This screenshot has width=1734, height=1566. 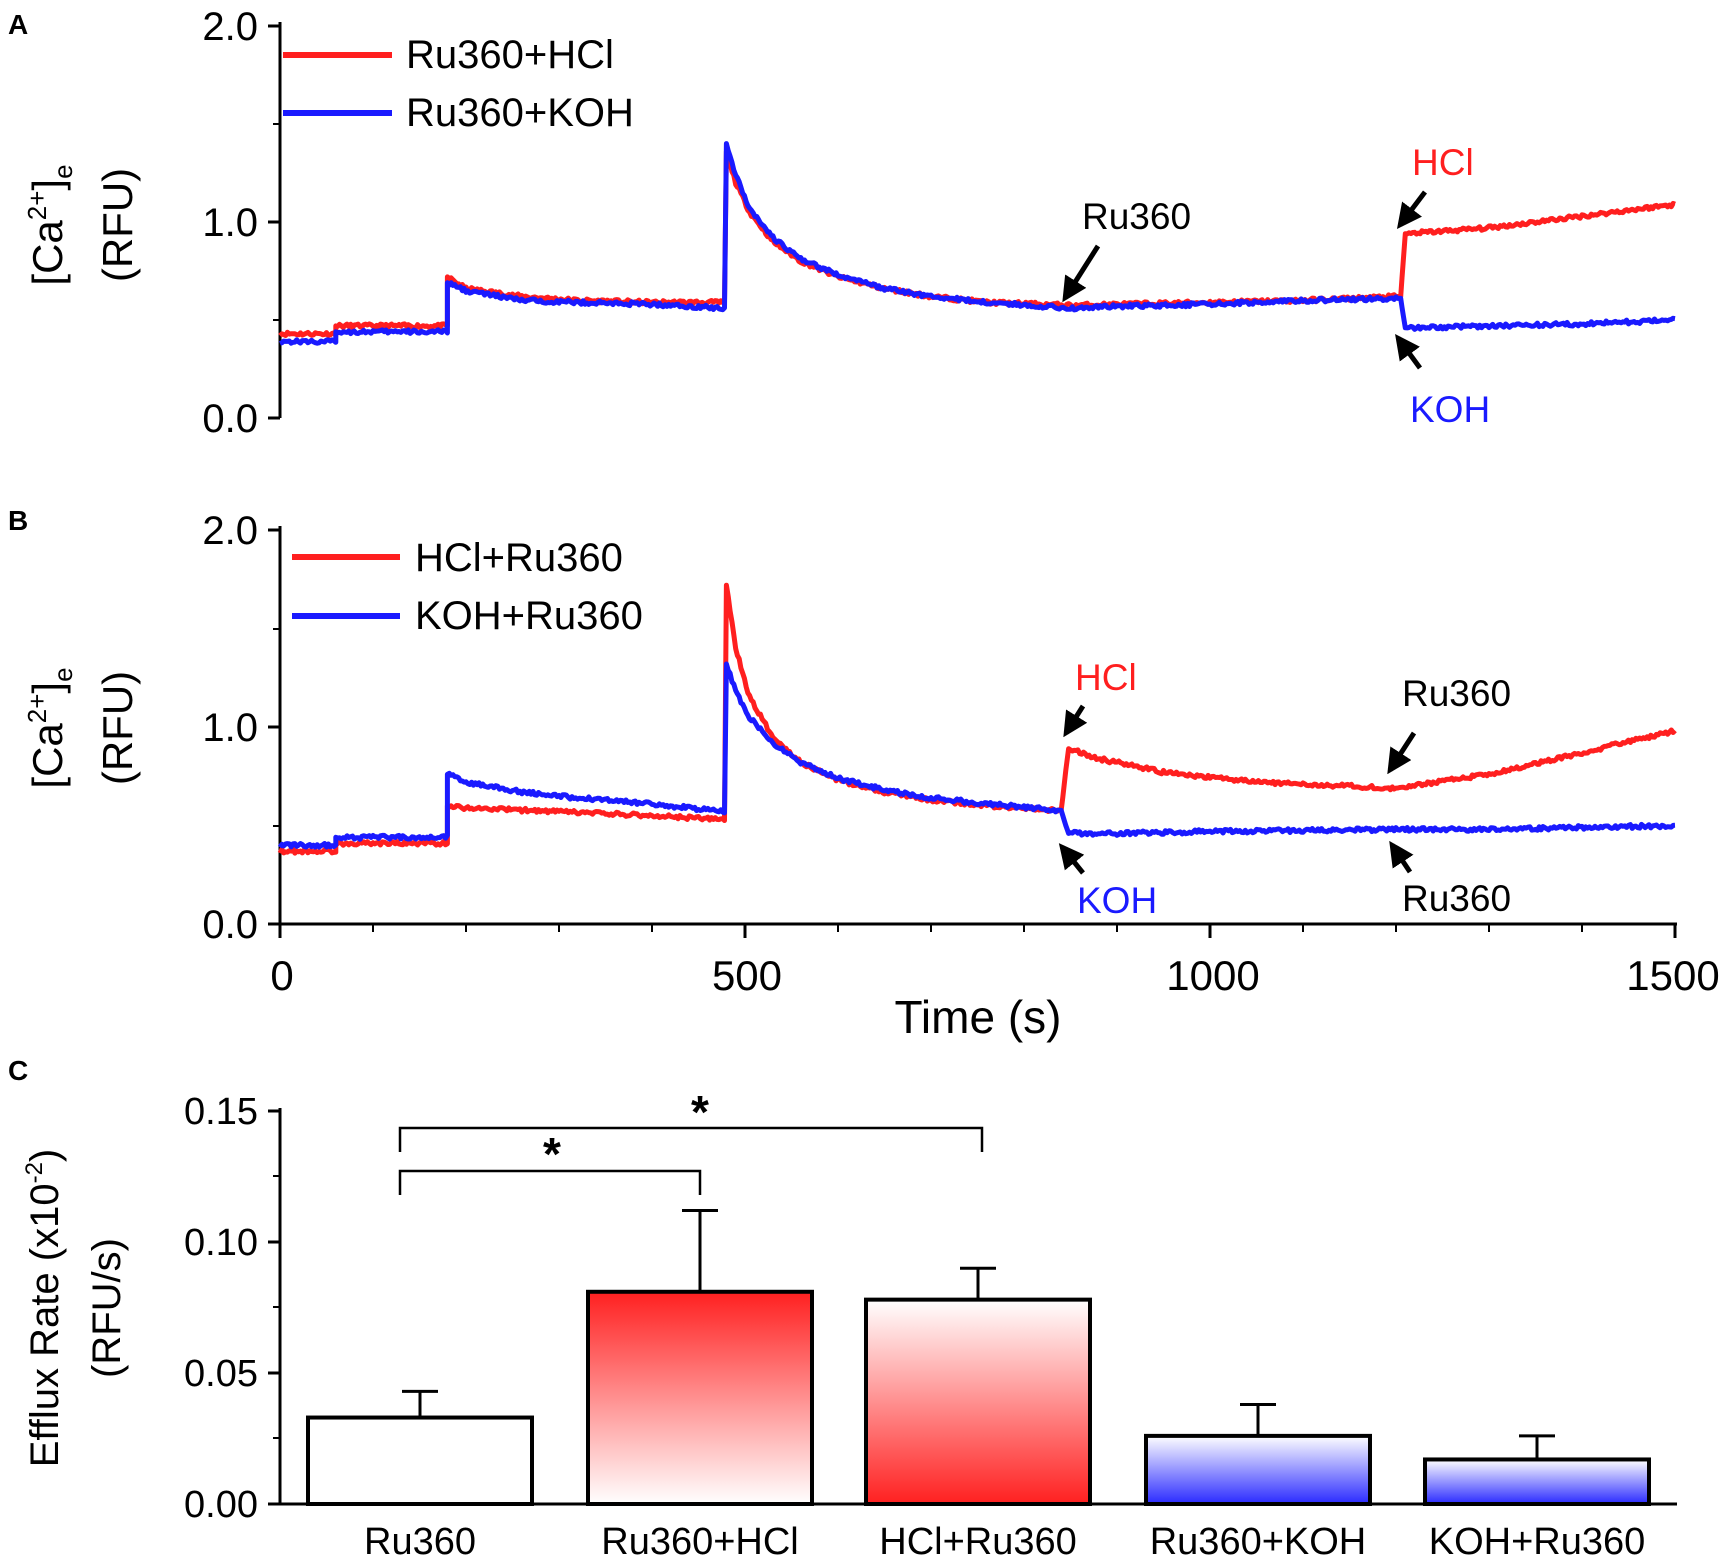 What do you see at coordinates (1537, 1481) in the screenshot?
I see `bar-koh-ru360` at bounding box center [1537, 1481].